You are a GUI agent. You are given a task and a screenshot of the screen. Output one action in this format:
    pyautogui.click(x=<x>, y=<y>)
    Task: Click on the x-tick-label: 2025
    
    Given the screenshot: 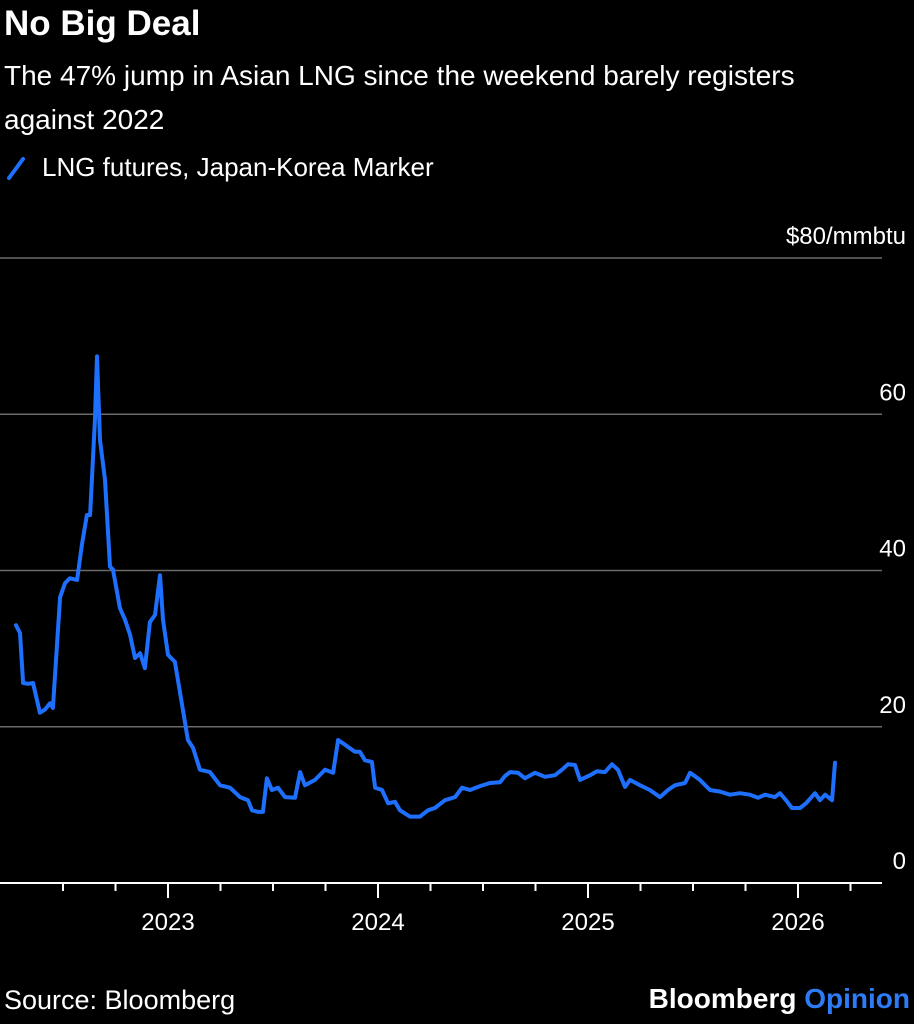 What is the action you would take?
    pyautogui.click(x=587, y=922)
    